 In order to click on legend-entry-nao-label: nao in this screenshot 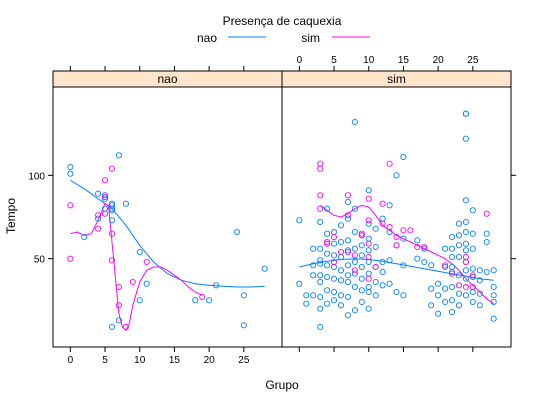, I will do `click(207, 38)`.